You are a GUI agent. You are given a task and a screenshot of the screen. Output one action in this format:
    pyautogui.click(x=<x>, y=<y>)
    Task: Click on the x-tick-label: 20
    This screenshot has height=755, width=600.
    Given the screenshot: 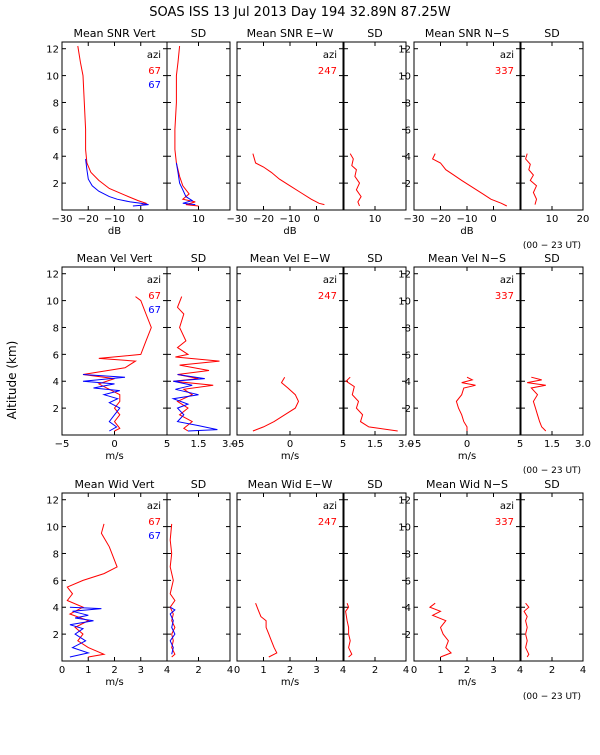 What is the action you would take?
    pyautogui.click(x=583, y=219)
    